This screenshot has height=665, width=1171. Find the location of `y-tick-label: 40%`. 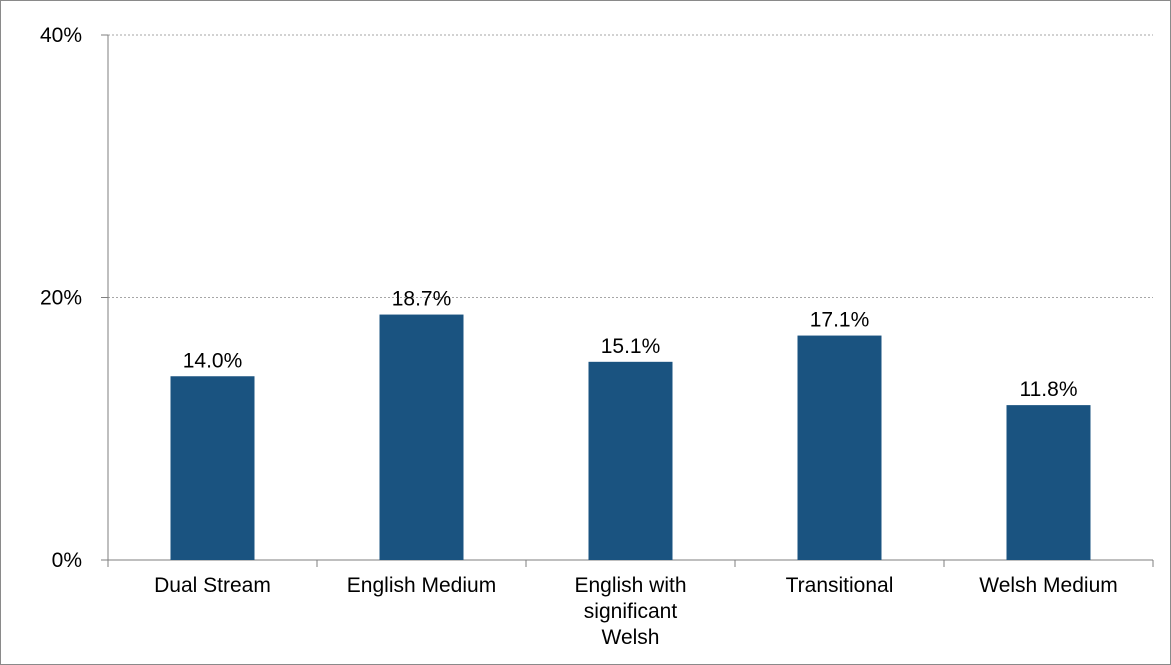

y-tick-label: 40% is located at coordinates (61, 35).